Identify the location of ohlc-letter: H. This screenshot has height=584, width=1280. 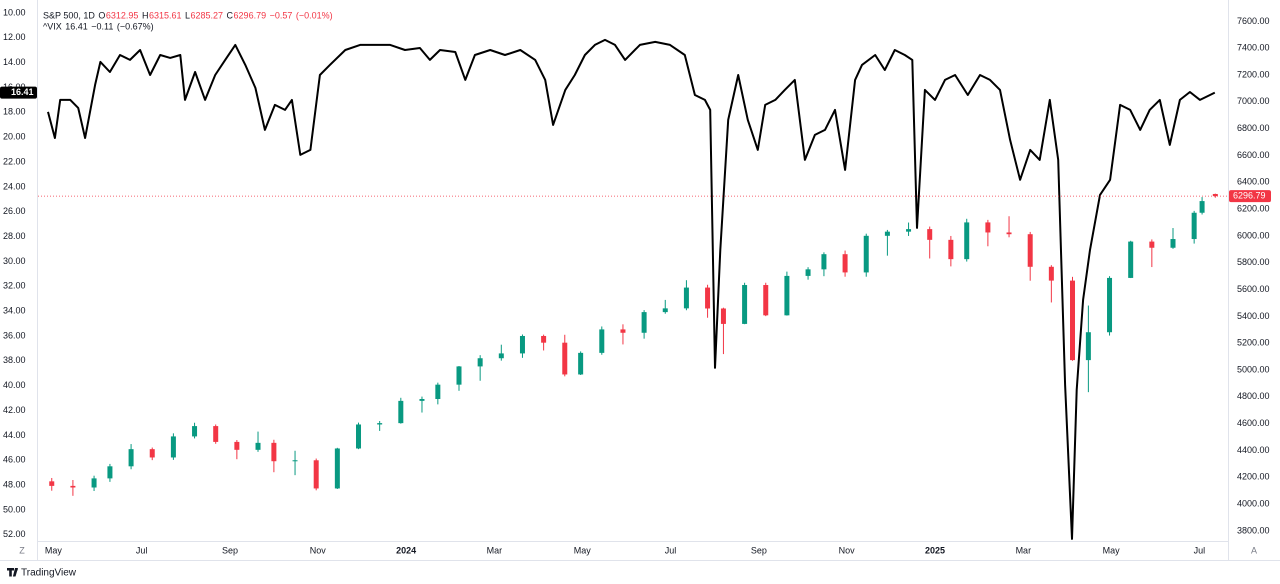
(145, 15).